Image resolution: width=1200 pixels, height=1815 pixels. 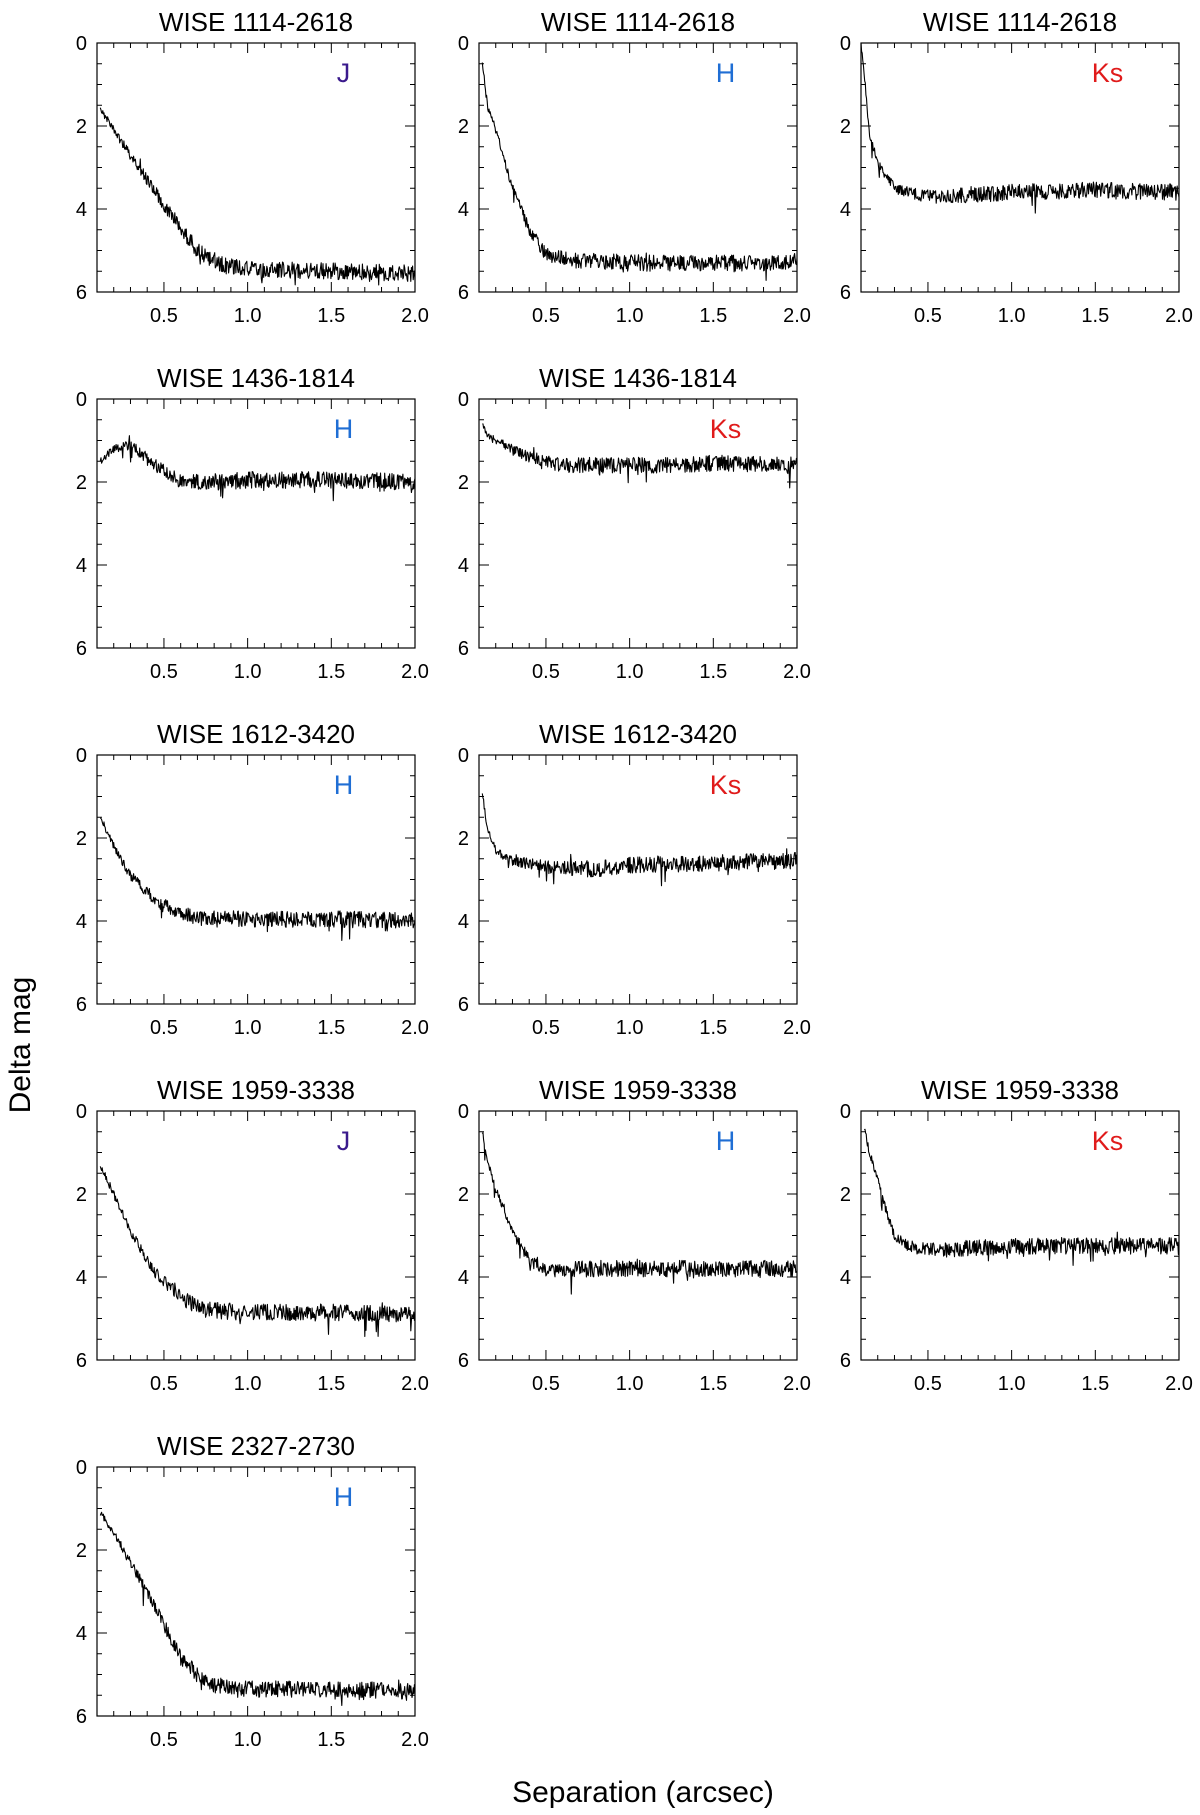 I want to click on panel-8: WISE 1959-3338 J 0.5 1.0 1.5 2.0 0 2 4 6, so click(x=252, y=1235).